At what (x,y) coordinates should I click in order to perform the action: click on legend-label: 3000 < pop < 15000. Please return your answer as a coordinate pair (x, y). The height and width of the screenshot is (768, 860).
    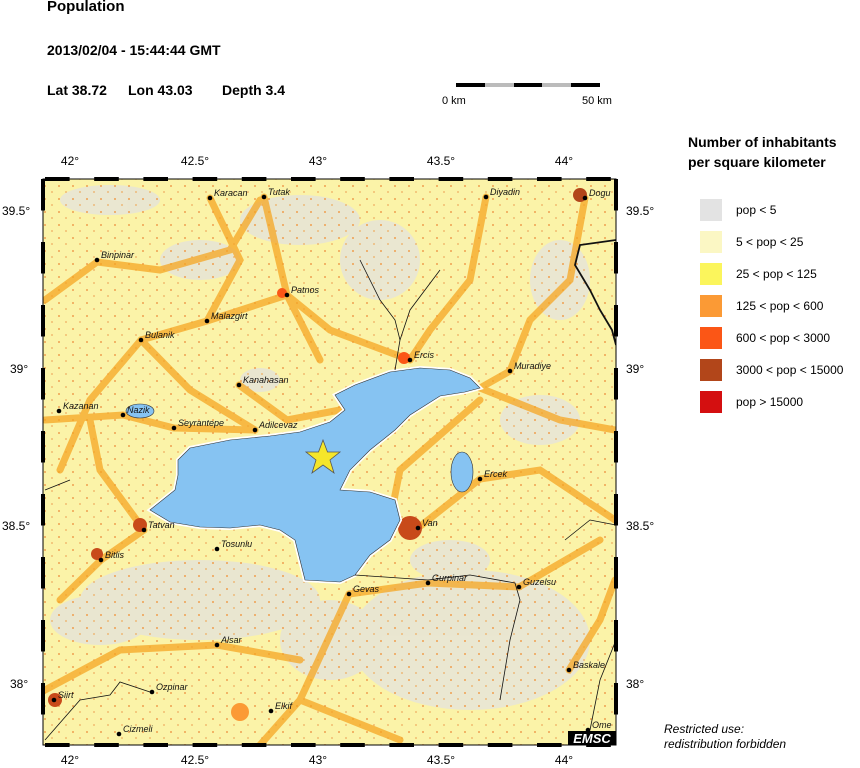
    Looking at the image, I should click on (790, 370).